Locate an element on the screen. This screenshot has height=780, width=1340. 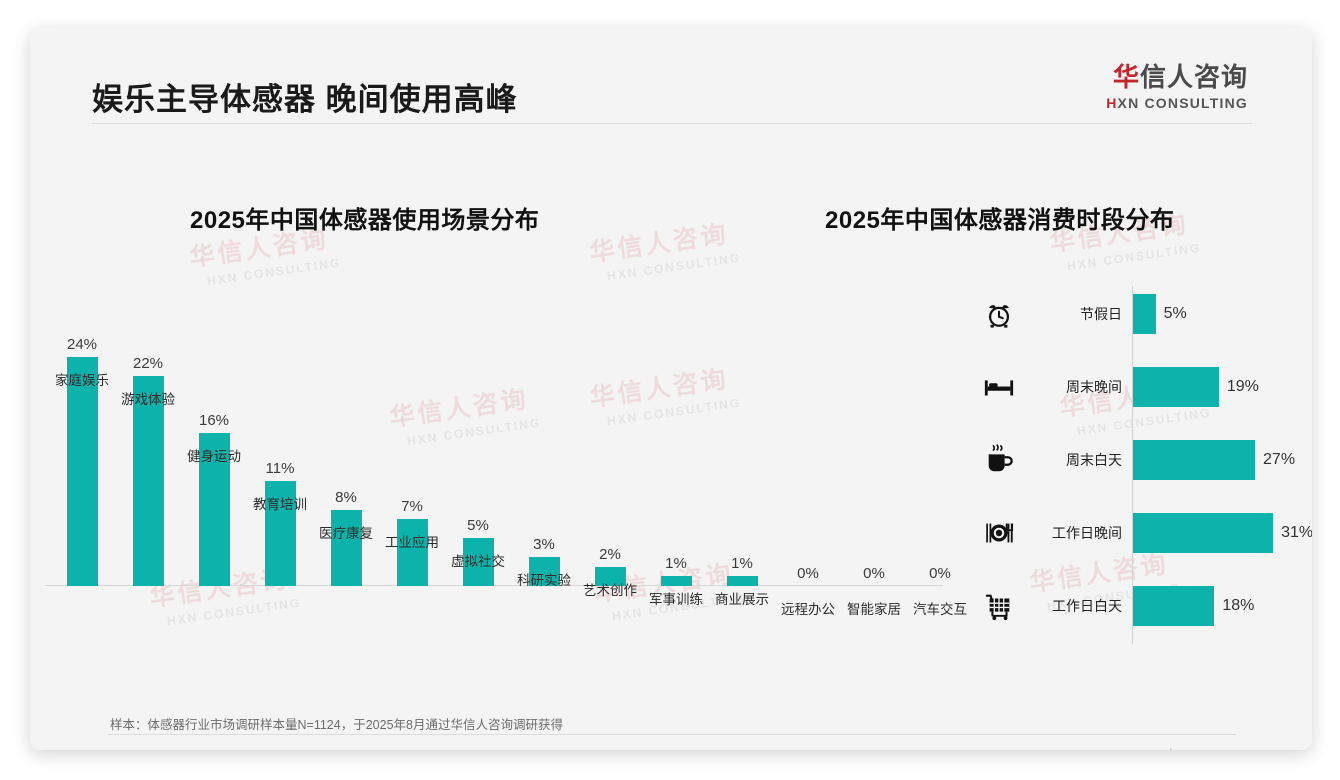
alarm-clock-icon is located at coordinates (999, 314).